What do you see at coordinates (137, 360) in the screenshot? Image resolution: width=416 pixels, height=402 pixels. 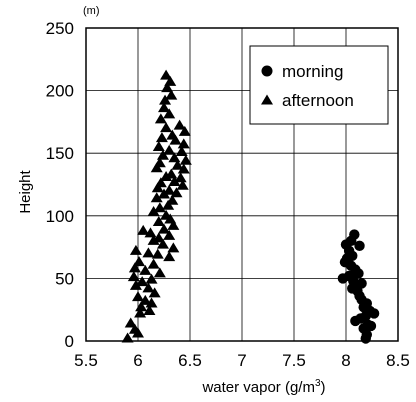 I see `x-tick-label: 6` at bounding box center [137, 360].